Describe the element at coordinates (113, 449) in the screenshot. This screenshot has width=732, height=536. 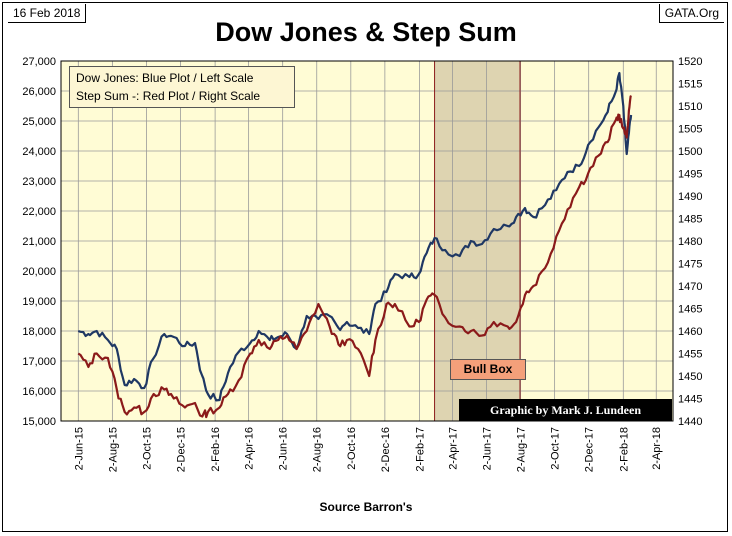
I see `x-tick-label: 2-Aug-15` at that location.